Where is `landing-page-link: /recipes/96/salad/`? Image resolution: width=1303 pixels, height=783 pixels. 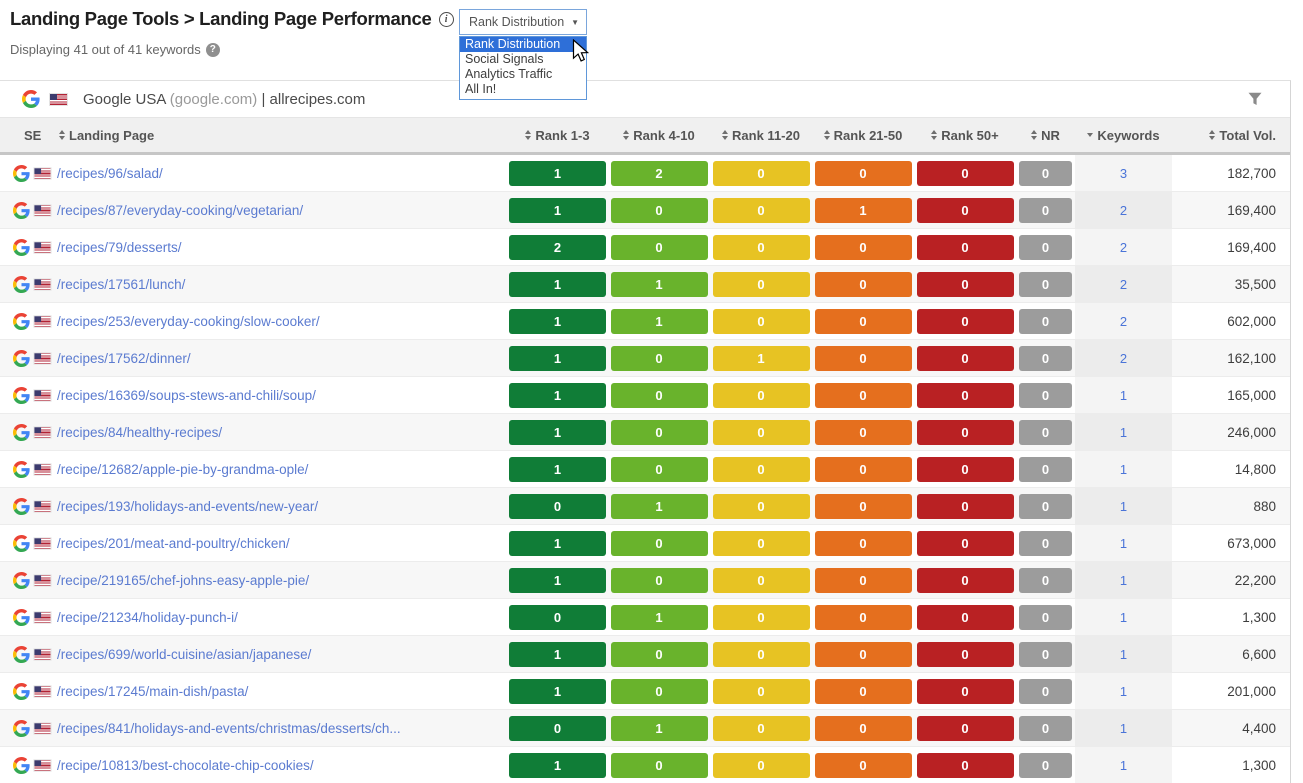
landing-page-link: /recipes/96/salad/ is located at coordinates (110, 173).